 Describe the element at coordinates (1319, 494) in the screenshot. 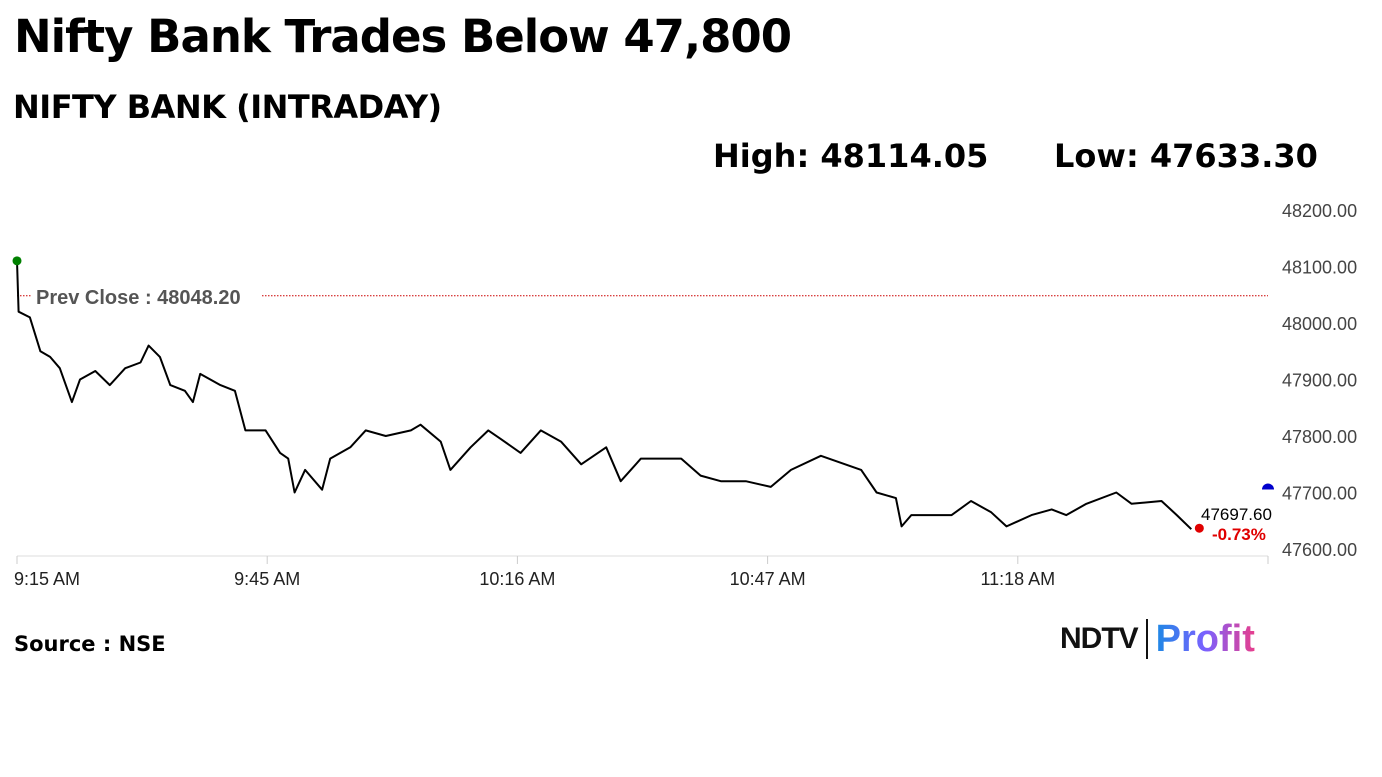

I see `y-tick-label: 47700.00` at that location.